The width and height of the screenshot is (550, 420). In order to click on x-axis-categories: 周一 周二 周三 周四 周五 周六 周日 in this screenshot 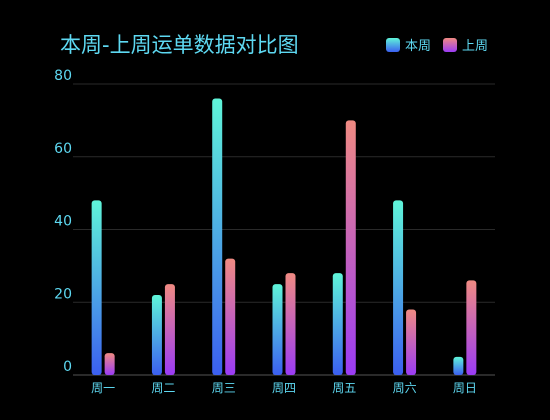, I will do `click(284, 388)`.